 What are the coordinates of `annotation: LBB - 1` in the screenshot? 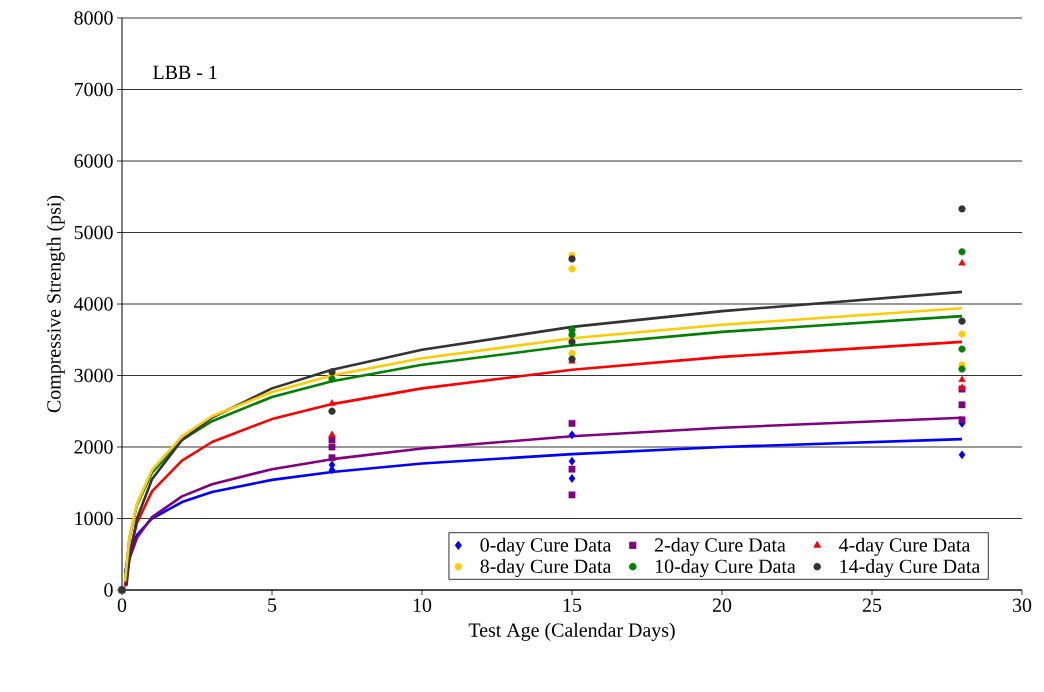 It's located at (185, 72).